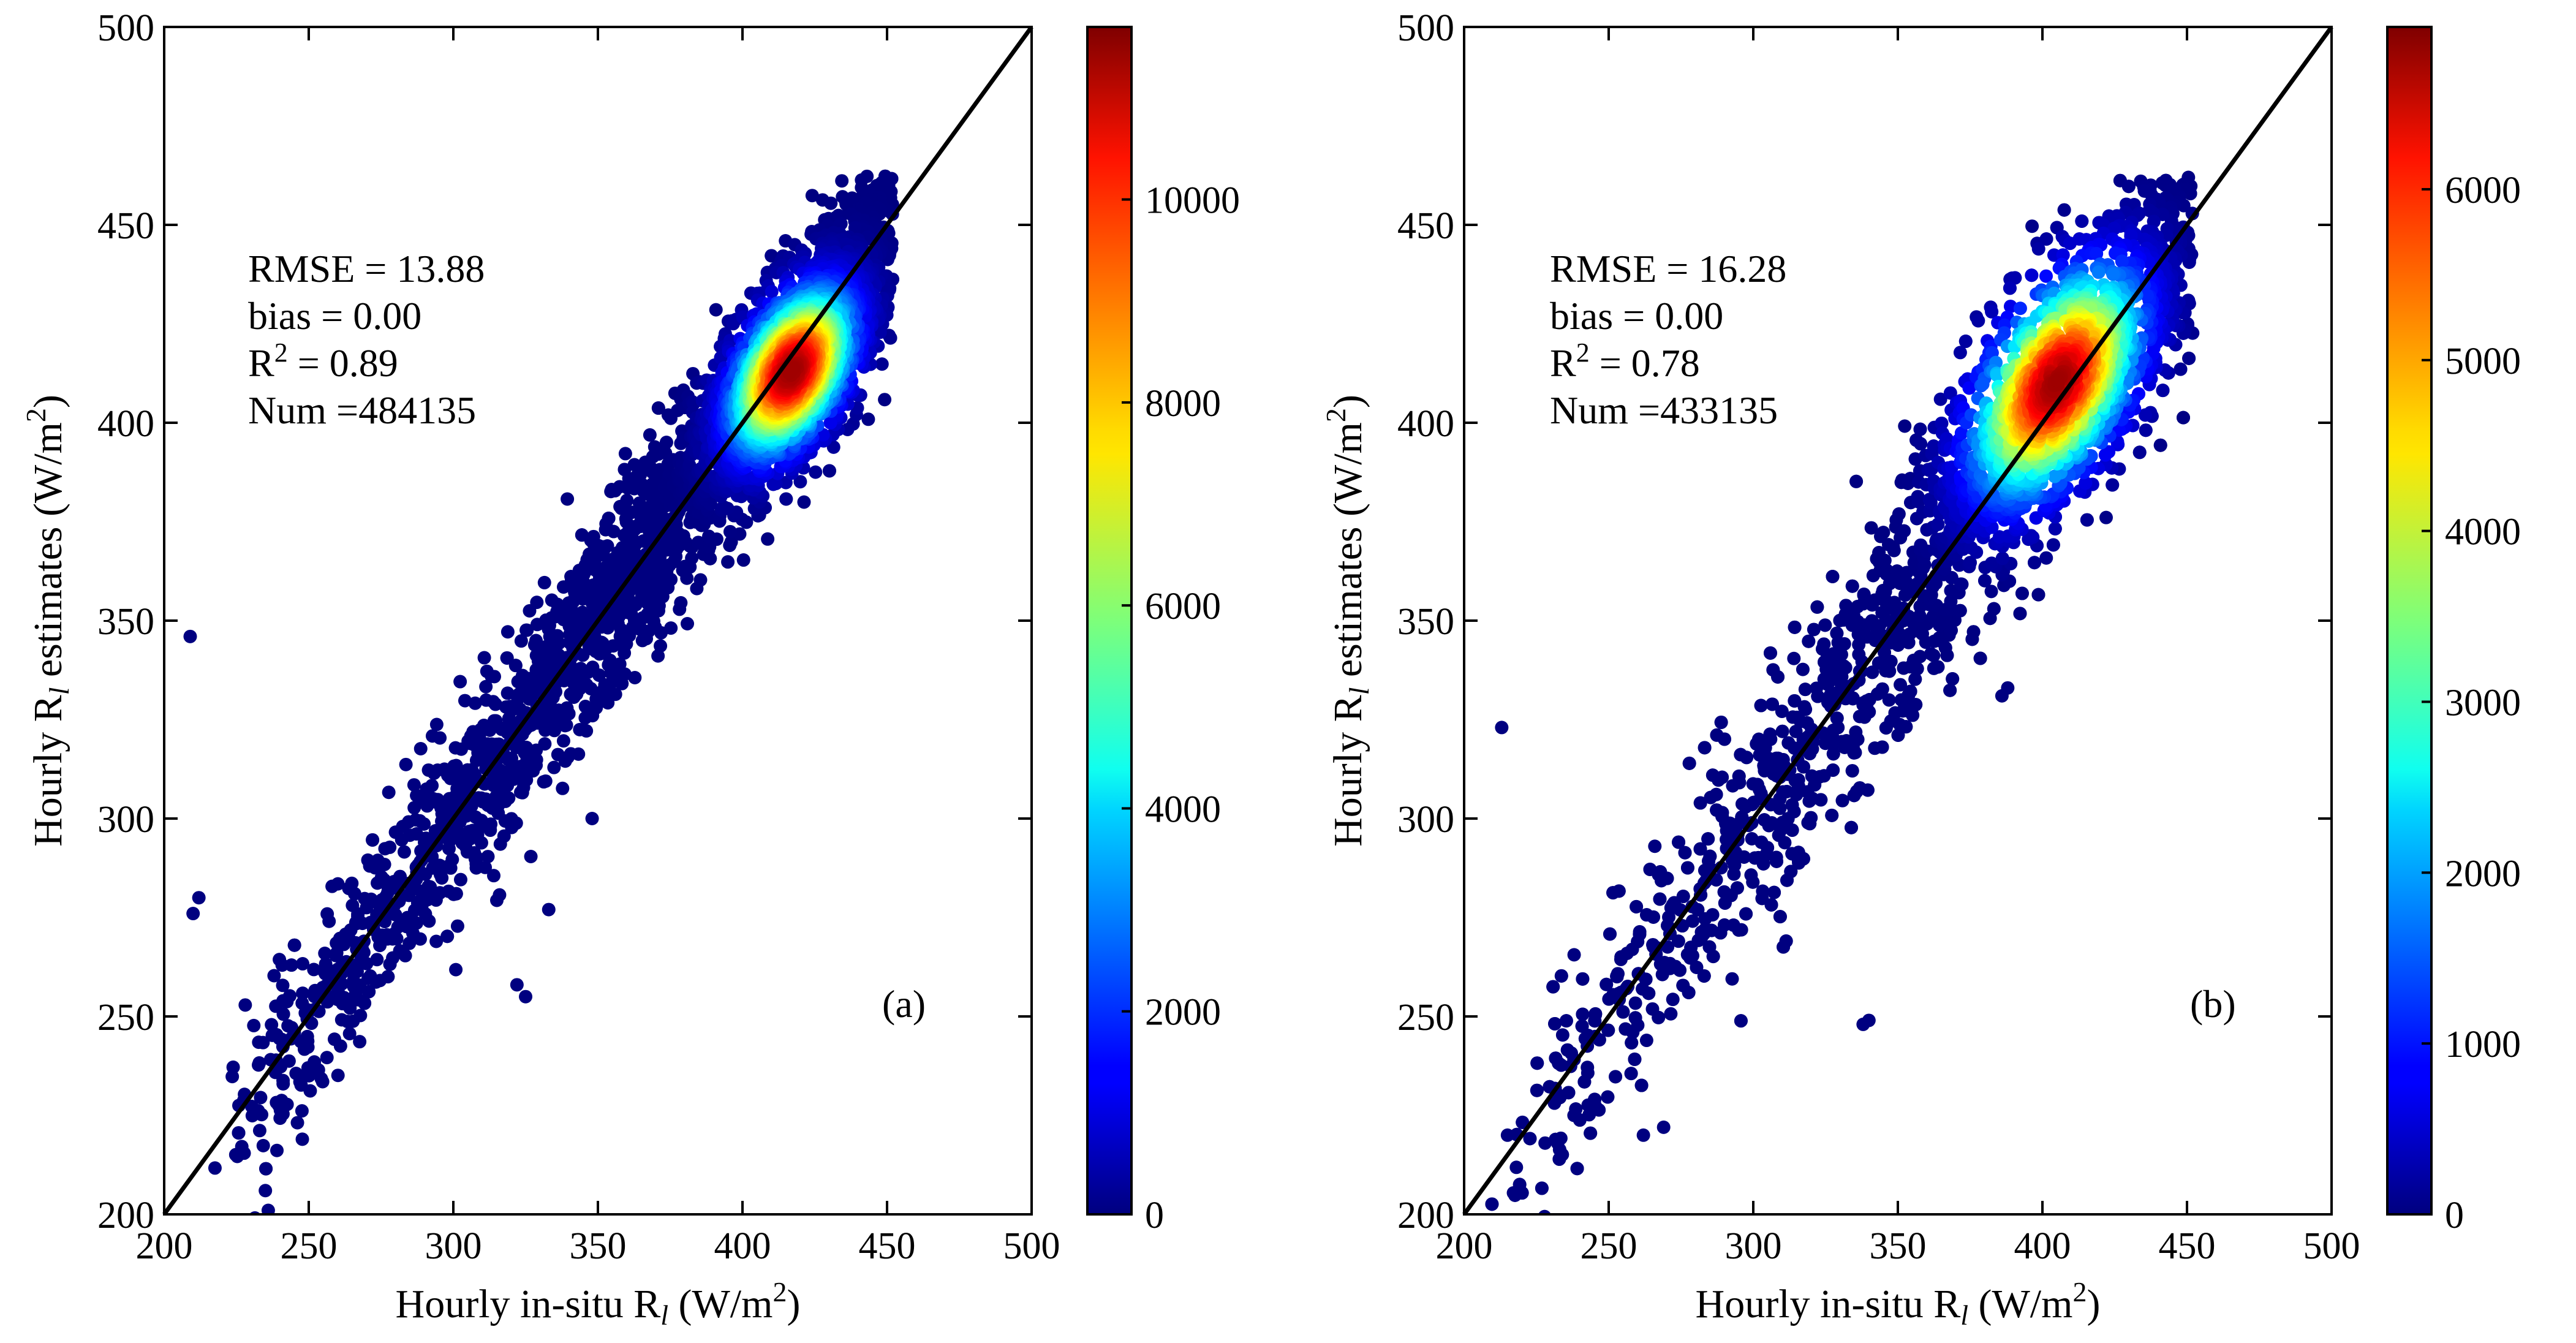  What do you see at coordinates (323, 361) in the screenshot?
I see `r2-text-a: R2 = 0.89` at bounding box center [323, 361].